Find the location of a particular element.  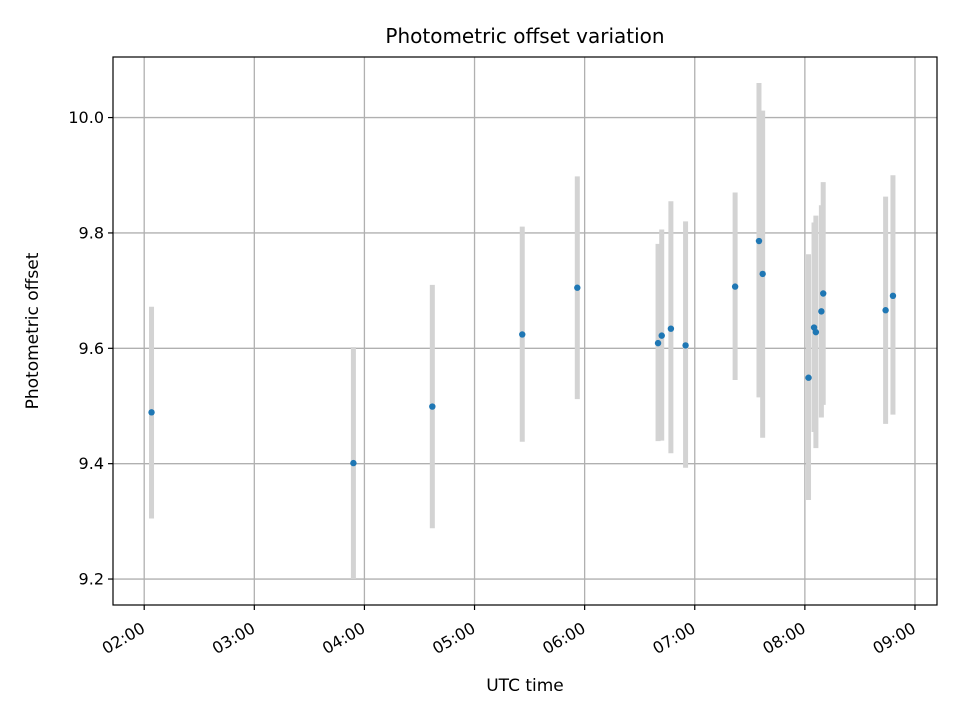

y-tick-label: 9.8 is located at coordinates (91, 232).